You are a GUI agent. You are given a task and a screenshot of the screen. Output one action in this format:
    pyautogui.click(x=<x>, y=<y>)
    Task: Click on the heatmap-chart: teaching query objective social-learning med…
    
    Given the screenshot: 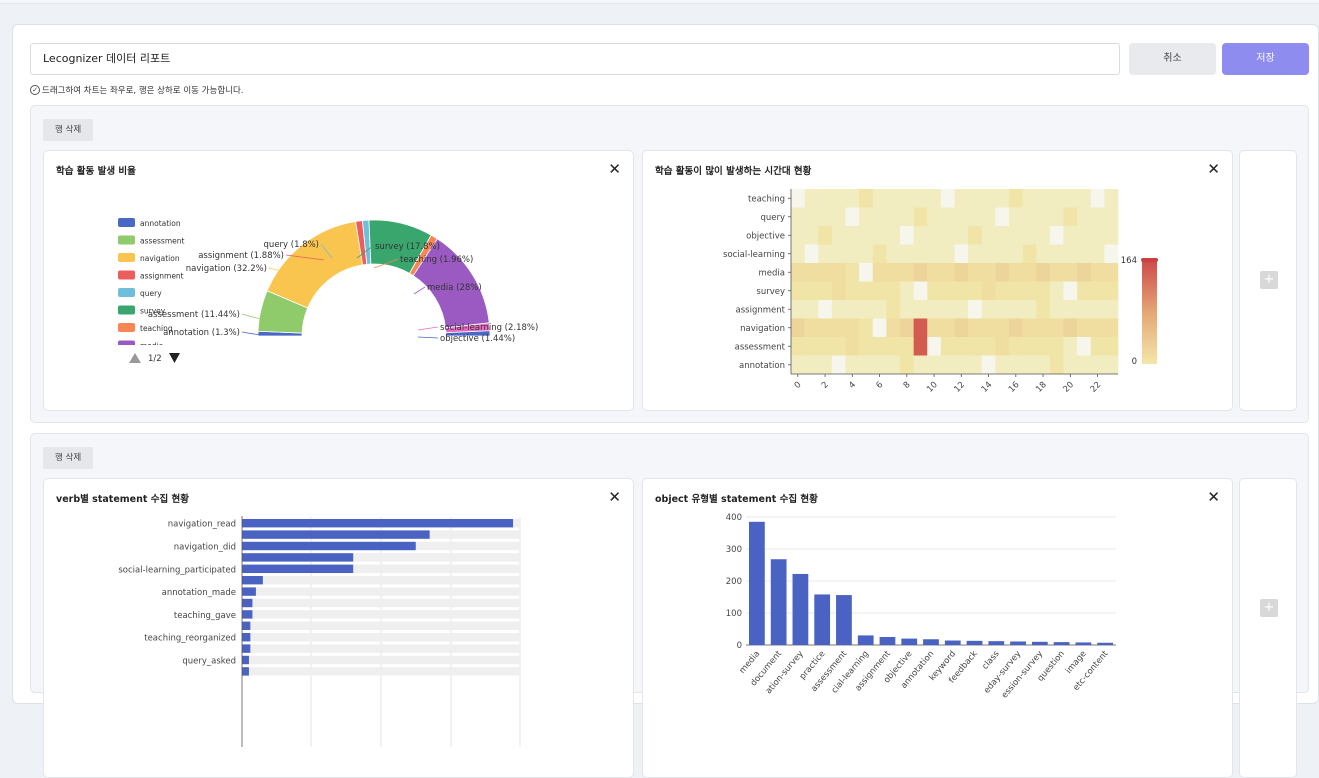 What is the action you would take?
    pyautogui.click(x=940, y=292)
    